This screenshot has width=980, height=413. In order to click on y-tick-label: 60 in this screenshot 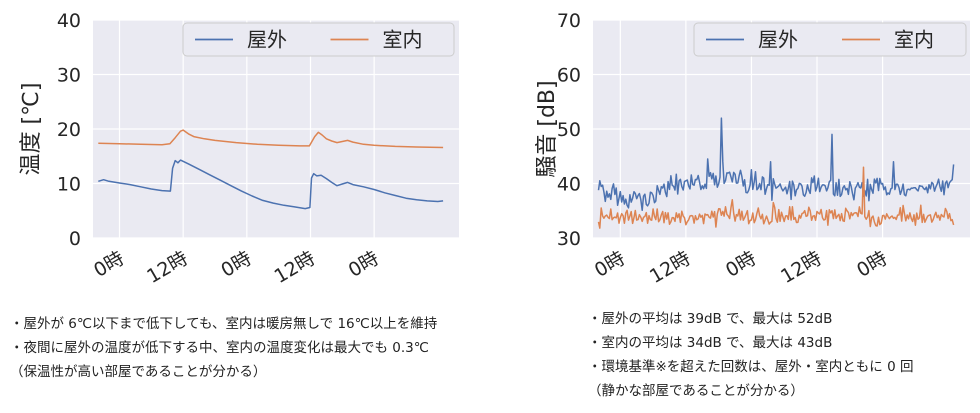, I will do `click(569, 76)`.